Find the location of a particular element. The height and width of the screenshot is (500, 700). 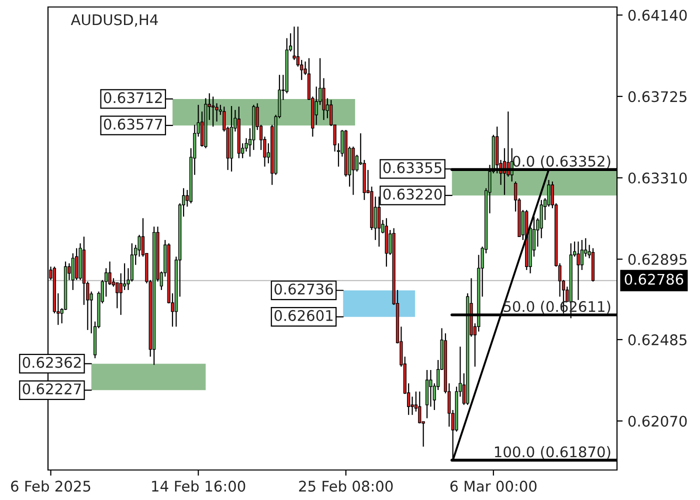

chart-title: AUDUSD,H4 is located at coordinates (114, 20).